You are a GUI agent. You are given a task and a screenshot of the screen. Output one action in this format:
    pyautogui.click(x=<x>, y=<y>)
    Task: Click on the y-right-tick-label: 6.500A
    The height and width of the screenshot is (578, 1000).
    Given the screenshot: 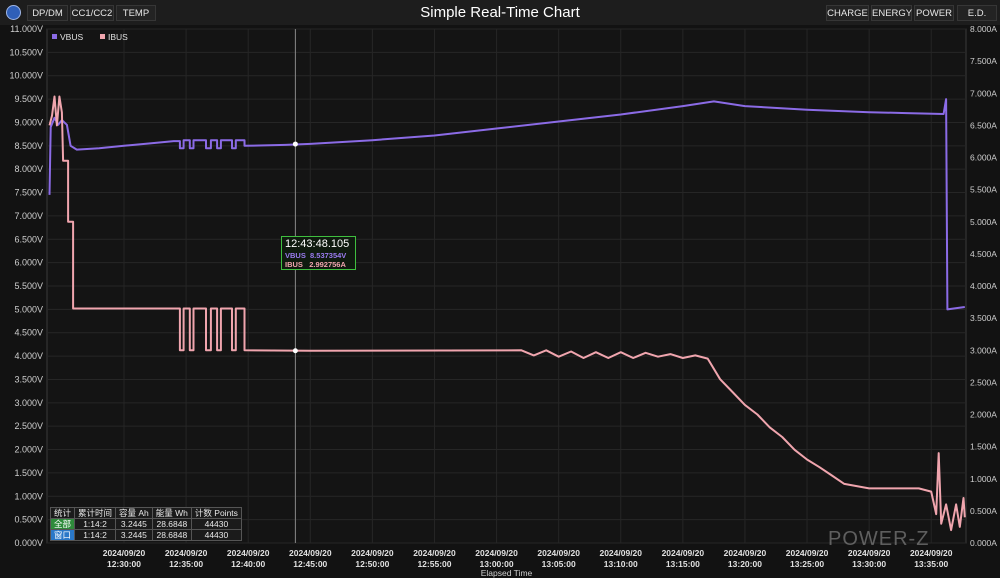 What is the action you would take?
    pyautogui.click(x=983, y=125)
    